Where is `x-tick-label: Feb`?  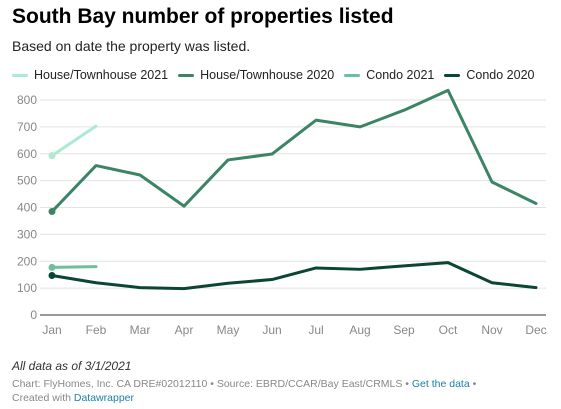
x-tick-label: Feb is located at coordinates (96, 330).